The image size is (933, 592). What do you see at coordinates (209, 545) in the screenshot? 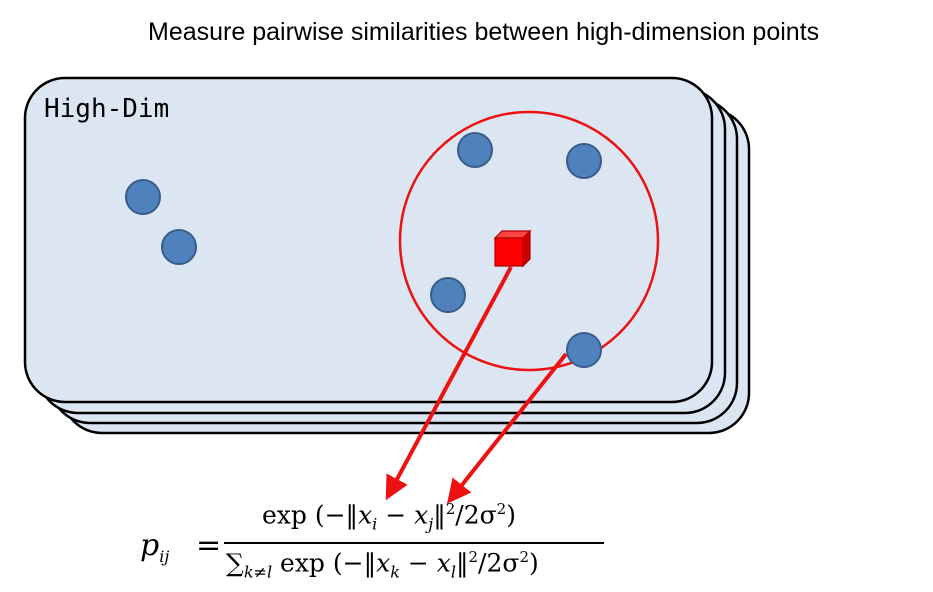
I see `formula-equals: =` at bounding box center [209, 545].